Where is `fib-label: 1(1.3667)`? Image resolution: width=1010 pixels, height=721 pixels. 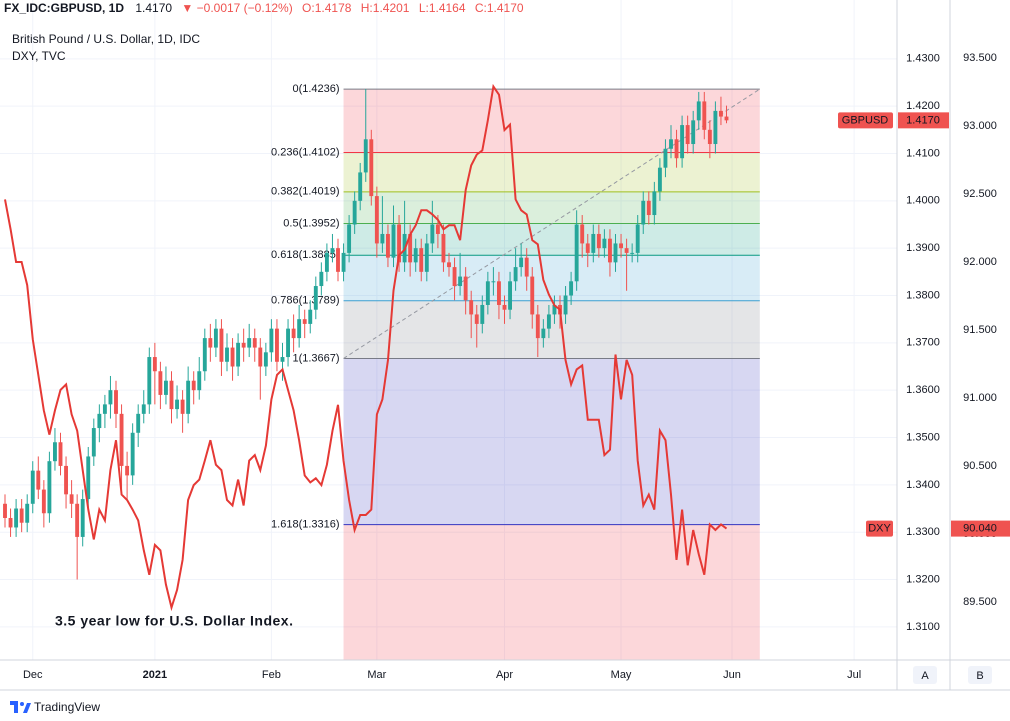 fib-label: 1(1.3667) is located at coordinates (315, 358).